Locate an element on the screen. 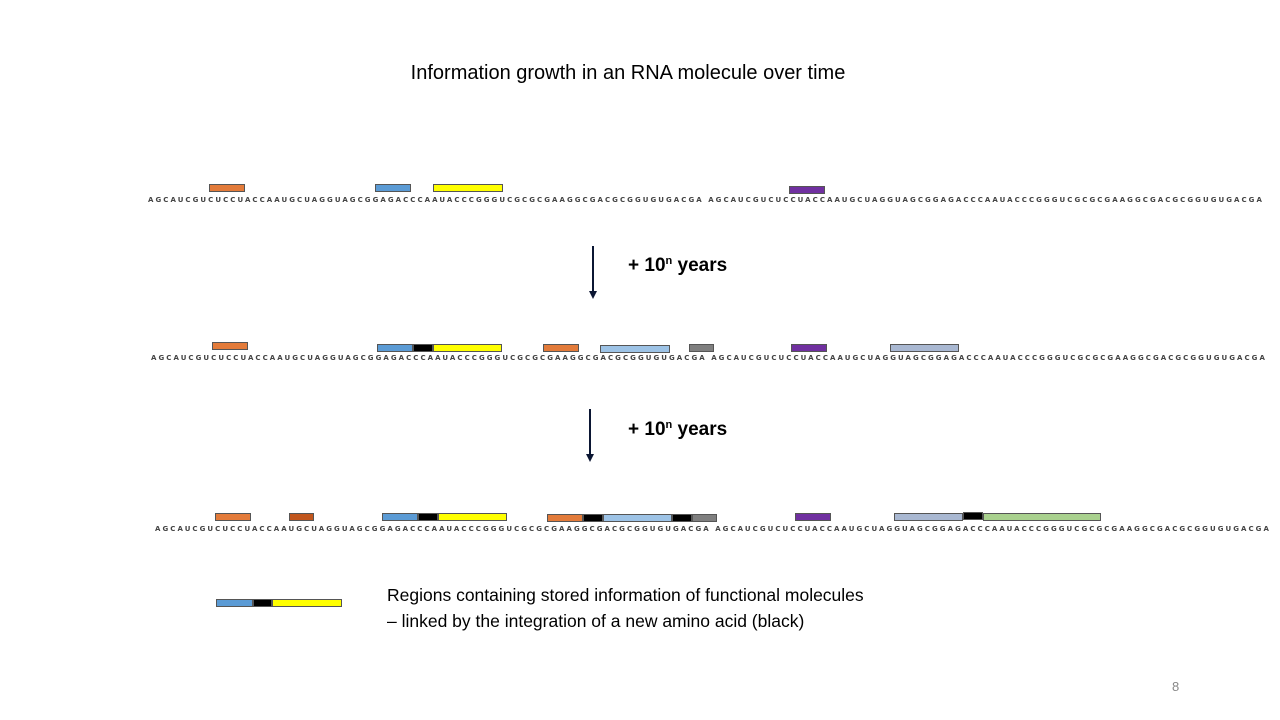 This screenshot has height=720, width=1280. legend-link-black is located at coordinates (262, 603).